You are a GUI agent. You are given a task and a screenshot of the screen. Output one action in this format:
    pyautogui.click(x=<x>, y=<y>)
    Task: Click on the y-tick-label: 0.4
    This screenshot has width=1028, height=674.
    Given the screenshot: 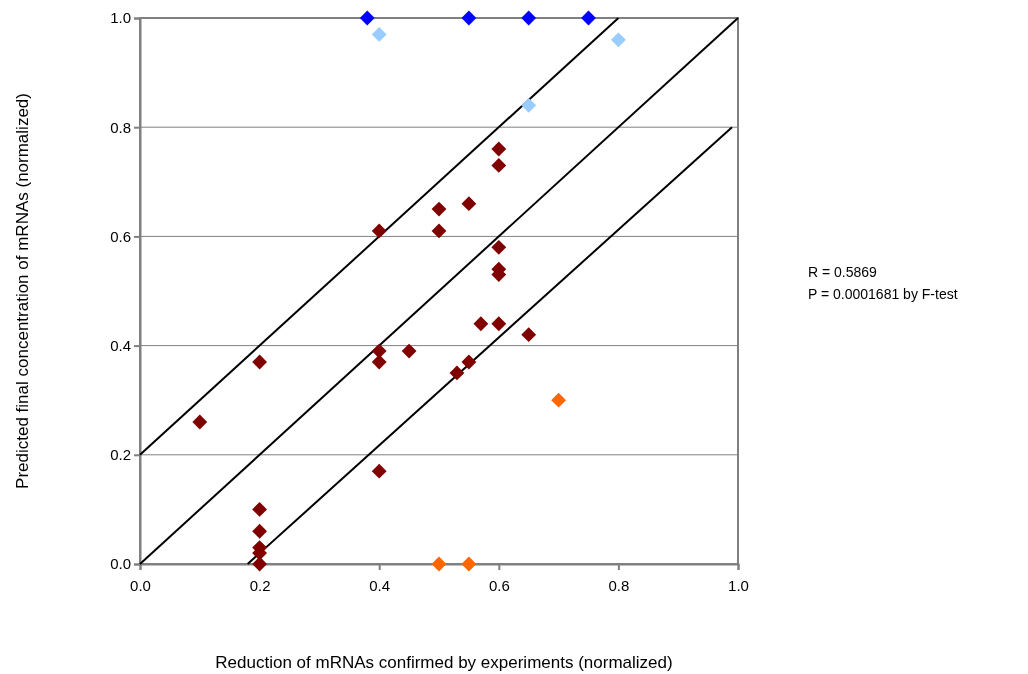 What is the action you would take?
    pyautogui.click(x=120, y=345)
    